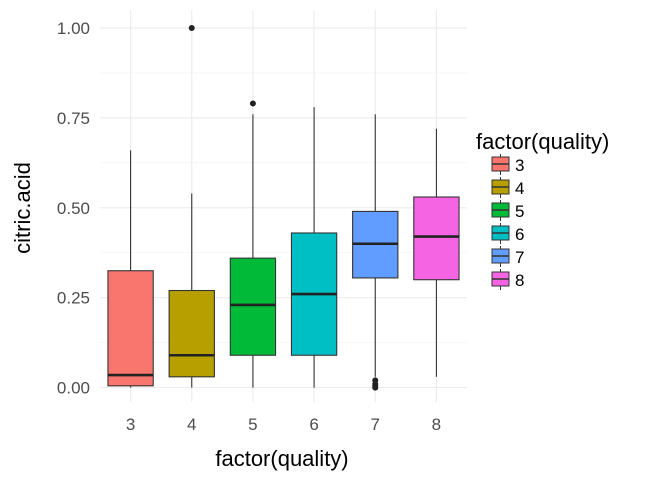 The width and height of the screenshot is (672, 480). What do you see at coordinates (252, 424) in the screenshot?
I see `x-tick-label: 5` at bounding box center [252, 424].